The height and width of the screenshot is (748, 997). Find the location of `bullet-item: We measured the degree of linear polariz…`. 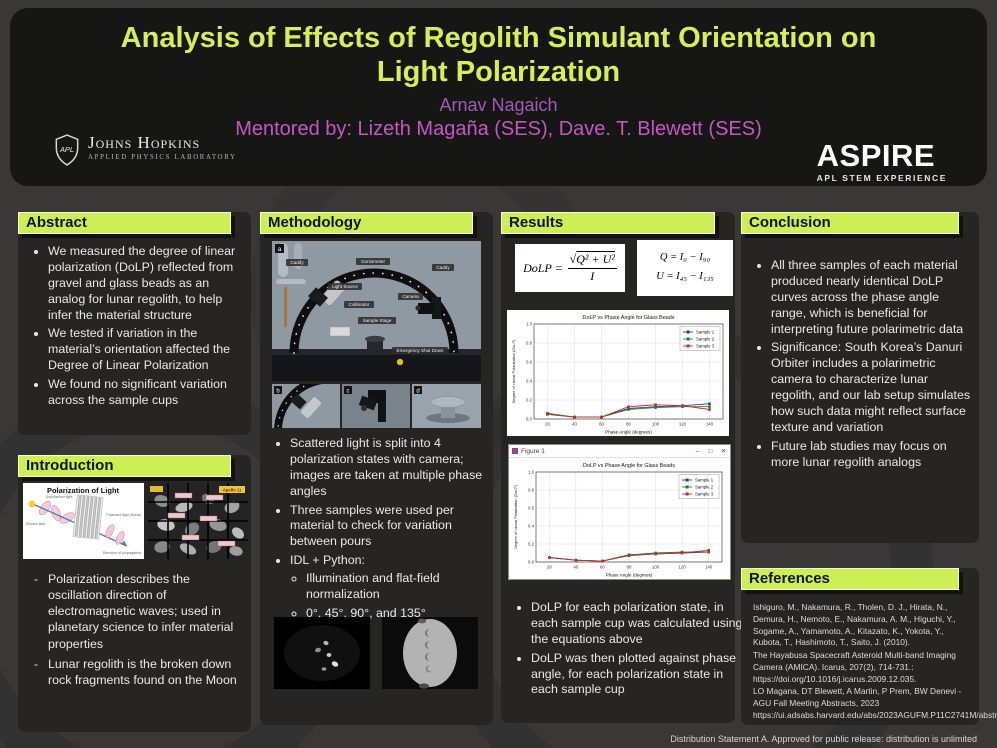

bullet-item: We measured the degree of linear polariz… is located at coordinates (146, 283).